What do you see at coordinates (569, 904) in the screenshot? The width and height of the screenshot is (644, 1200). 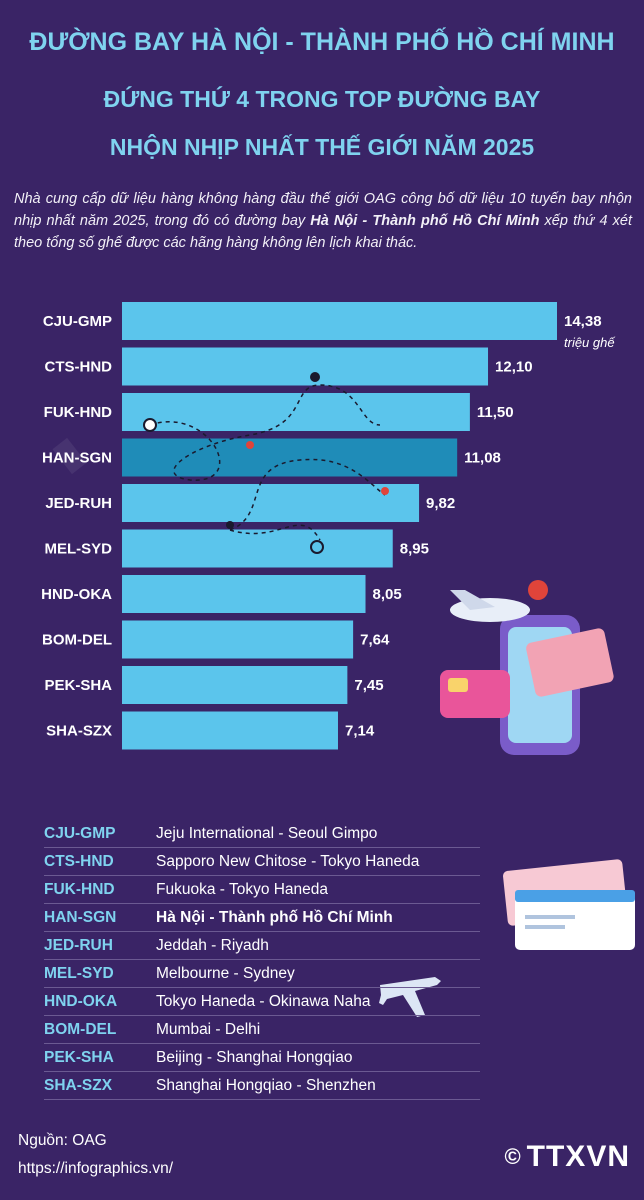 I see `boarding-pass-illustration` at bounding box center [569, 904].